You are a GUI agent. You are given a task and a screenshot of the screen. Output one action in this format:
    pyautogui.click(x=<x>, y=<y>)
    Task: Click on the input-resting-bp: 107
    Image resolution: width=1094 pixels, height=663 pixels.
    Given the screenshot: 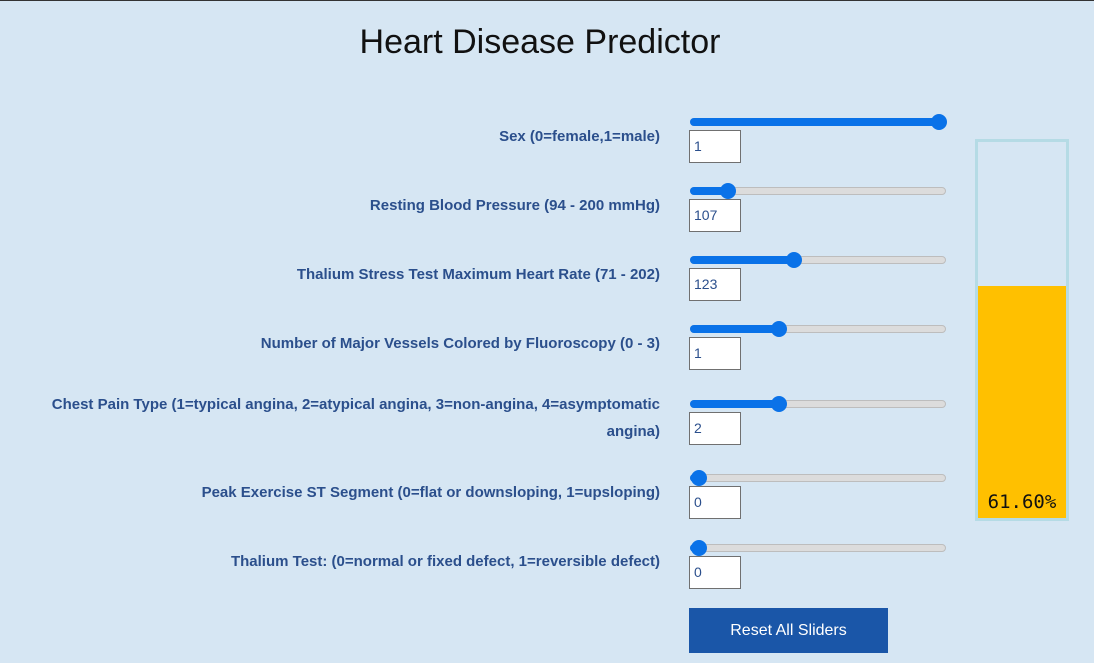 What is the action you would take?
    pyautogui.click(x=715, y=215)
    